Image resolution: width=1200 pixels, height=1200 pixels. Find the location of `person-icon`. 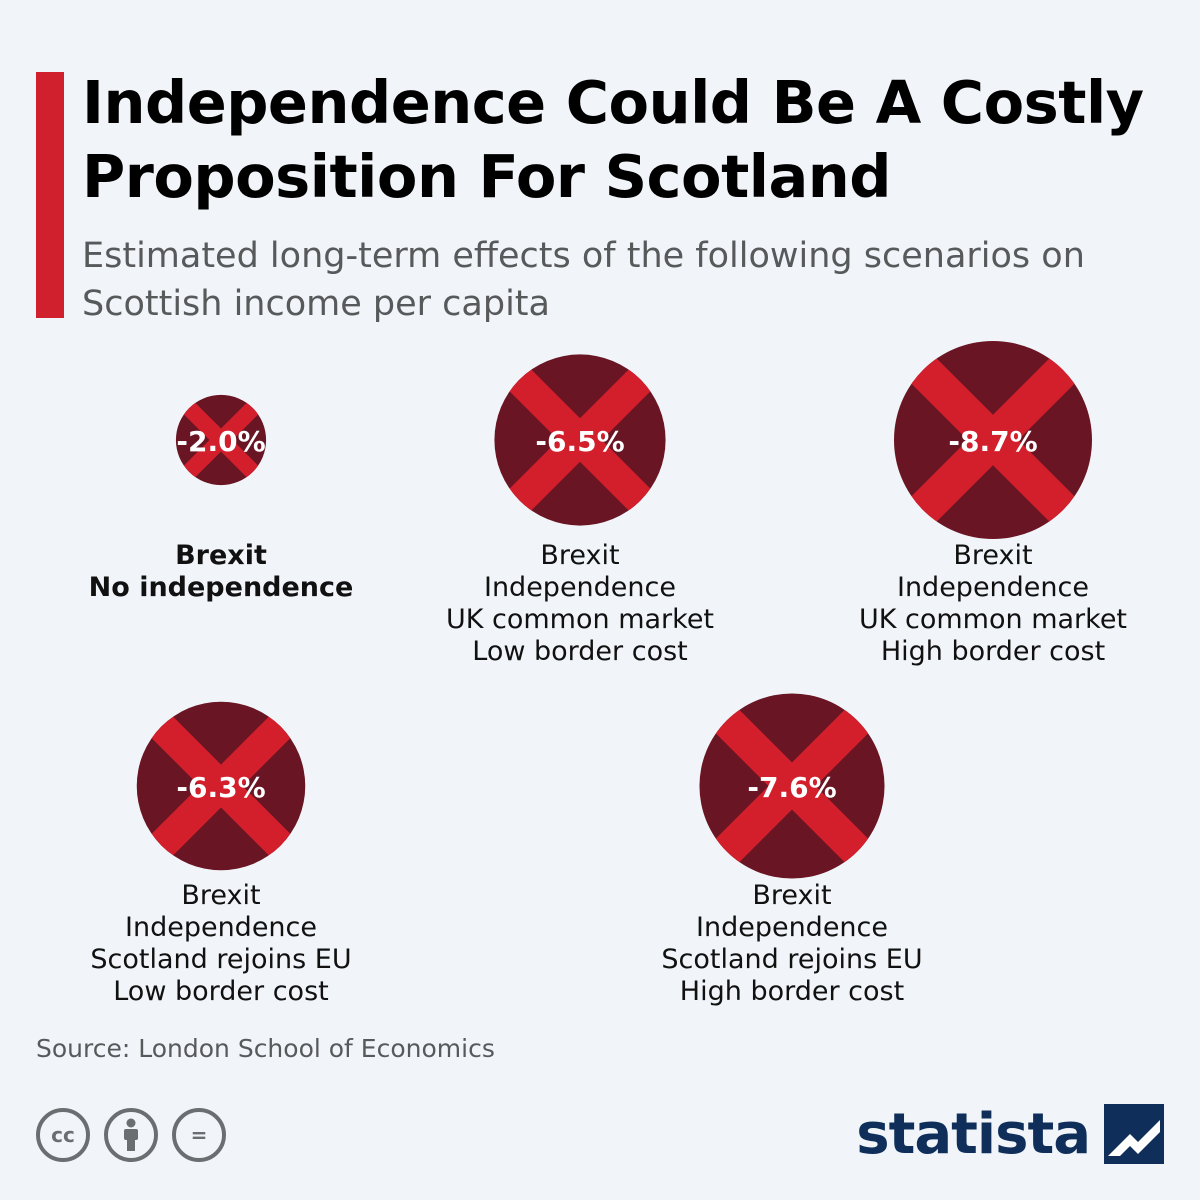

person-icon is located at coordinates (131, 1134).